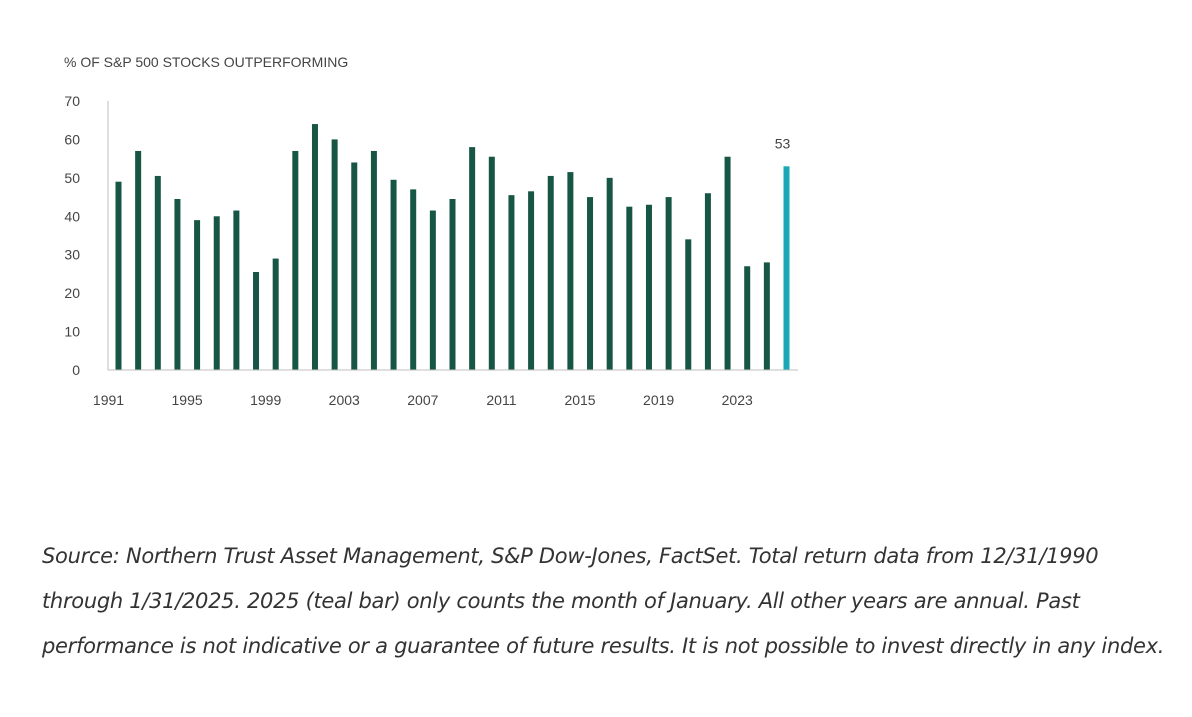 This screenshot has height=717, width=1192. What do you see at coordinates (206, 62) in the screenshot?
I see `y-axis-label: % OF S&P 500 STOCKS OUTPERFORMING` at bounding box center [206, 62].